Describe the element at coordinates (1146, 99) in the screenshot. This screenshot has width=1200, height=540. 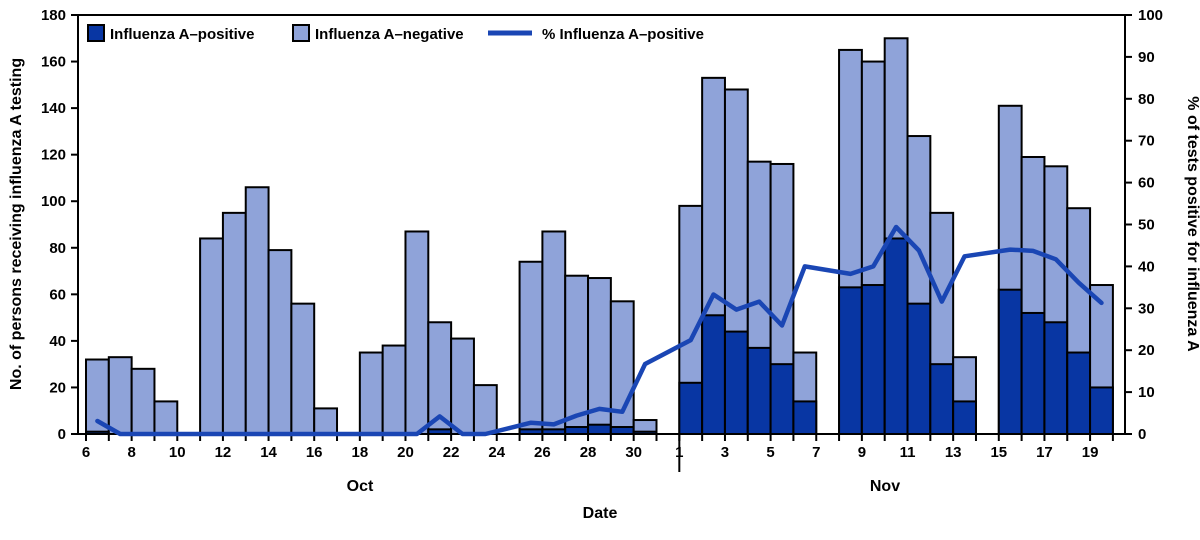
I see `right-axis-tick-label: 80` at that location.